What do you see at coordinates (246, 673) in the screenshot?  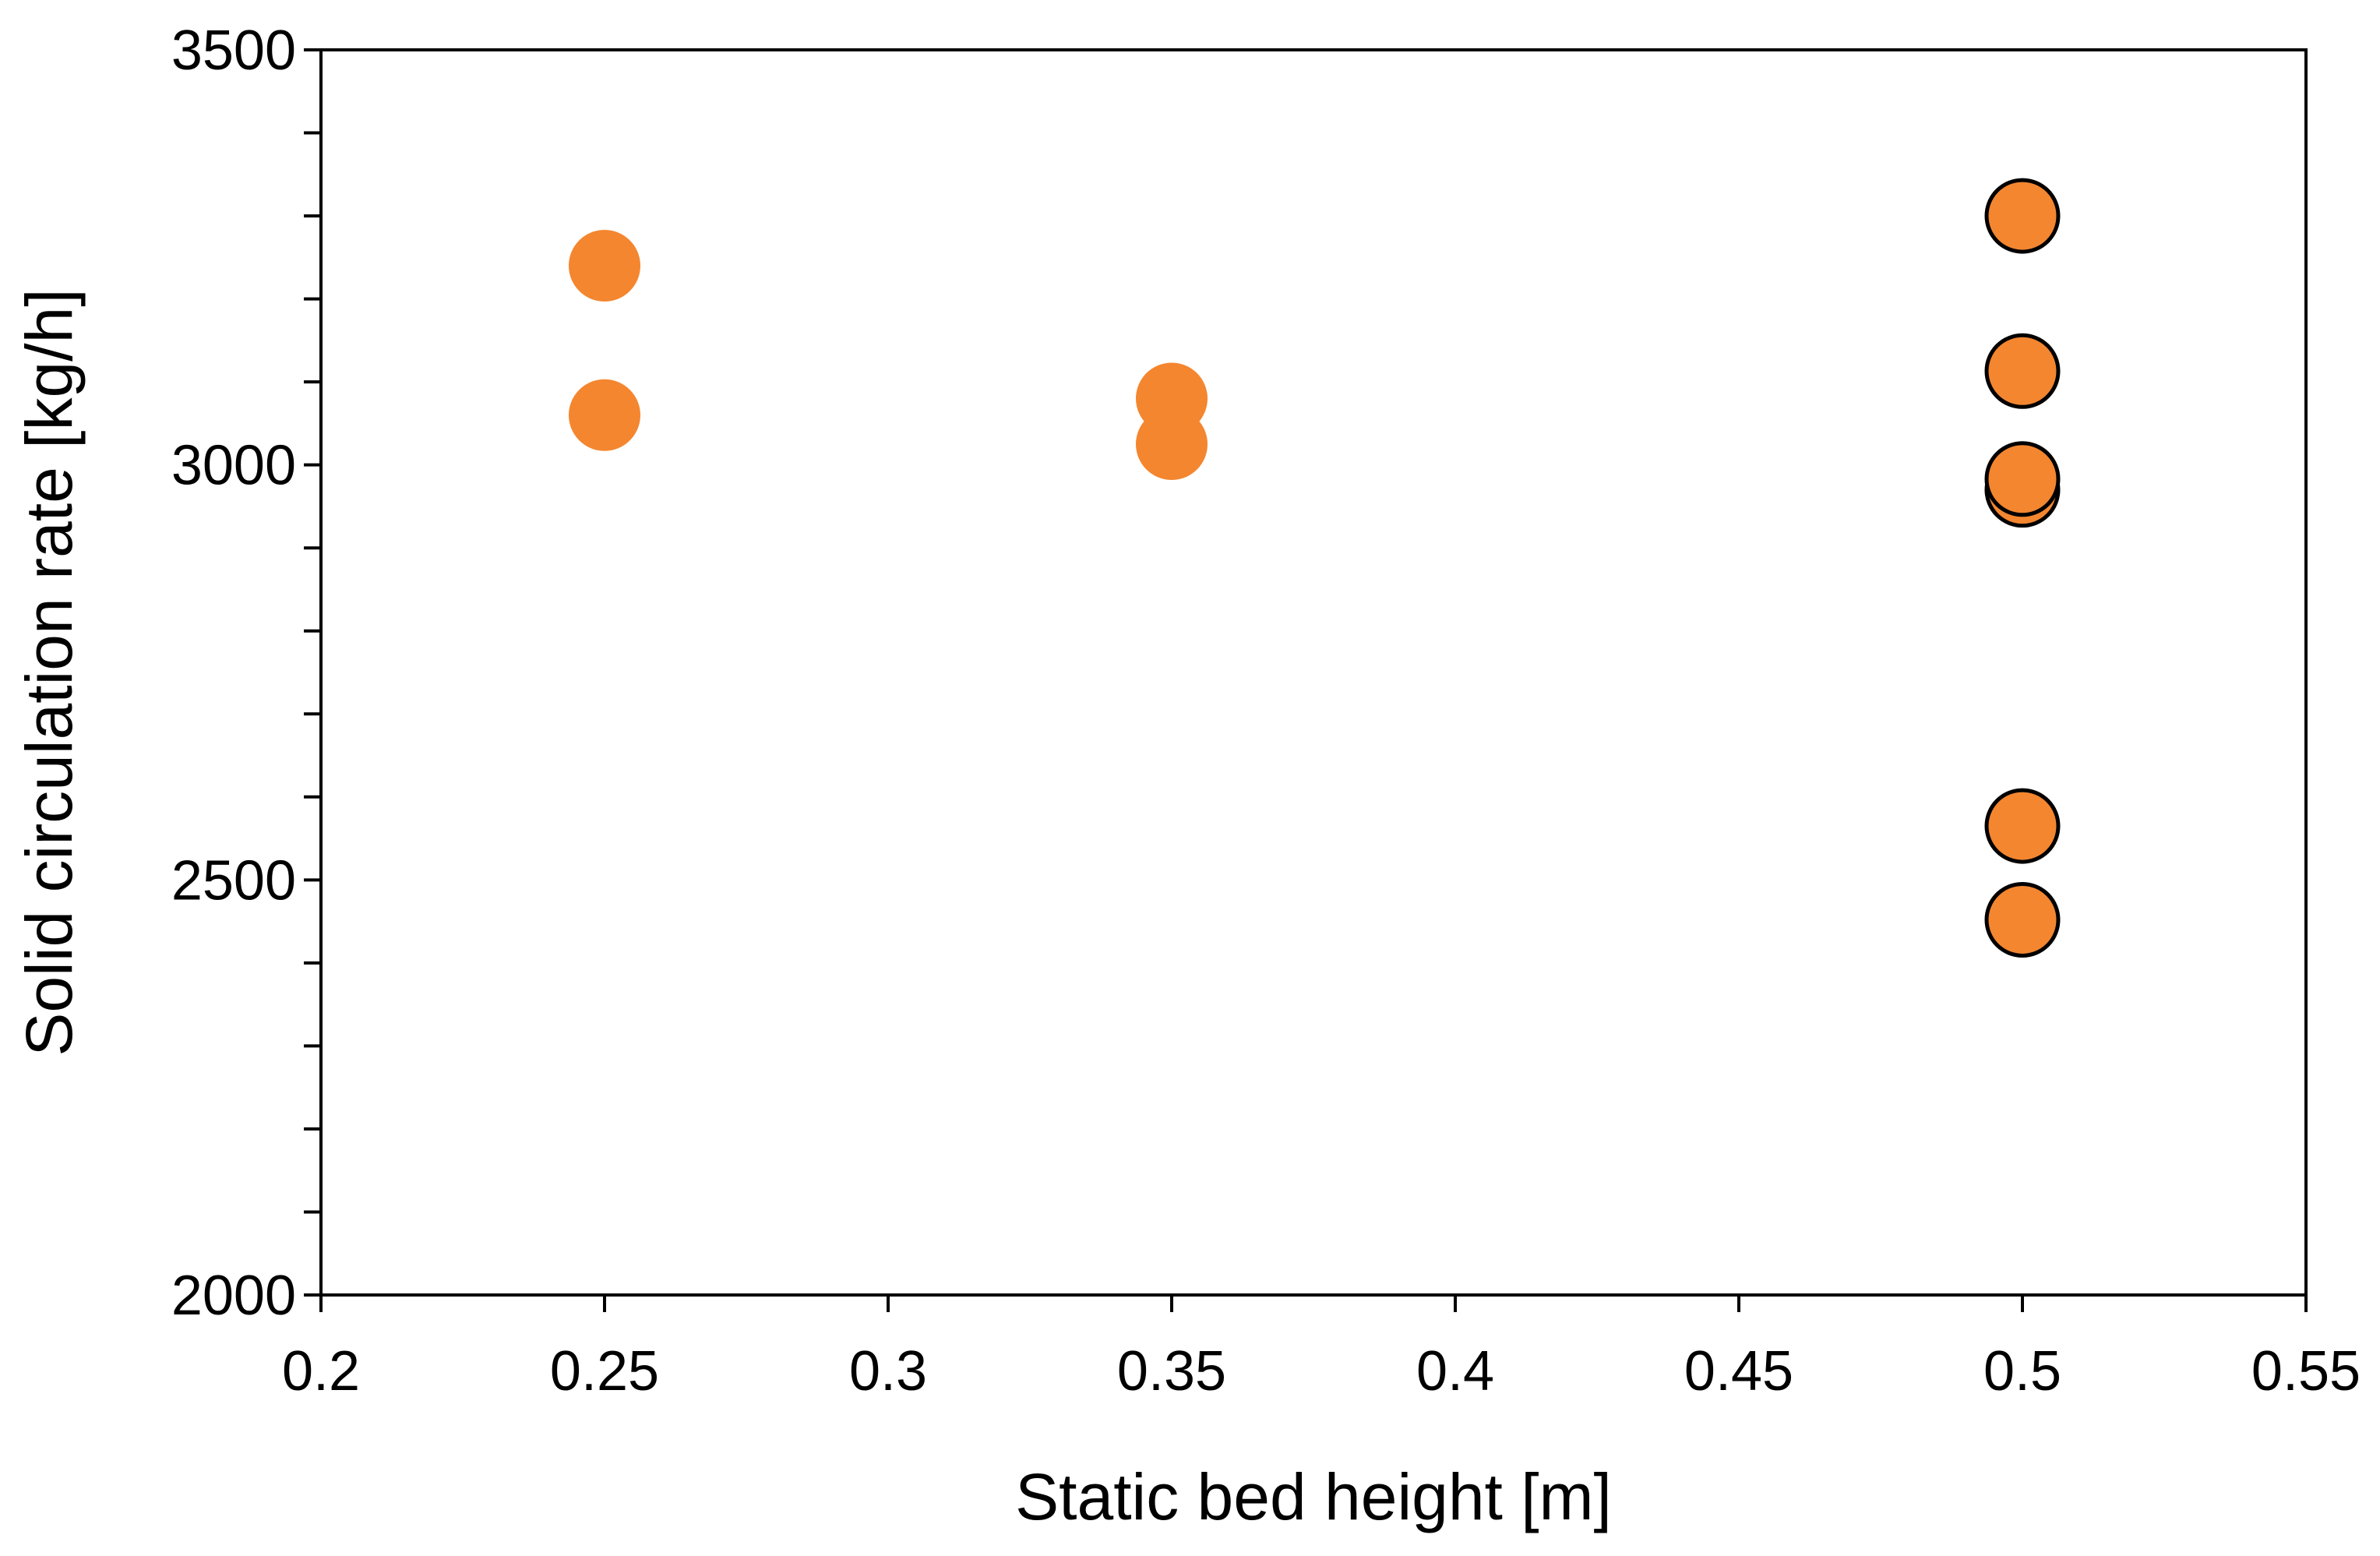 I see `y-axis-ticks: 2000 2500 3000 3500` at bounding box center [246, 673].